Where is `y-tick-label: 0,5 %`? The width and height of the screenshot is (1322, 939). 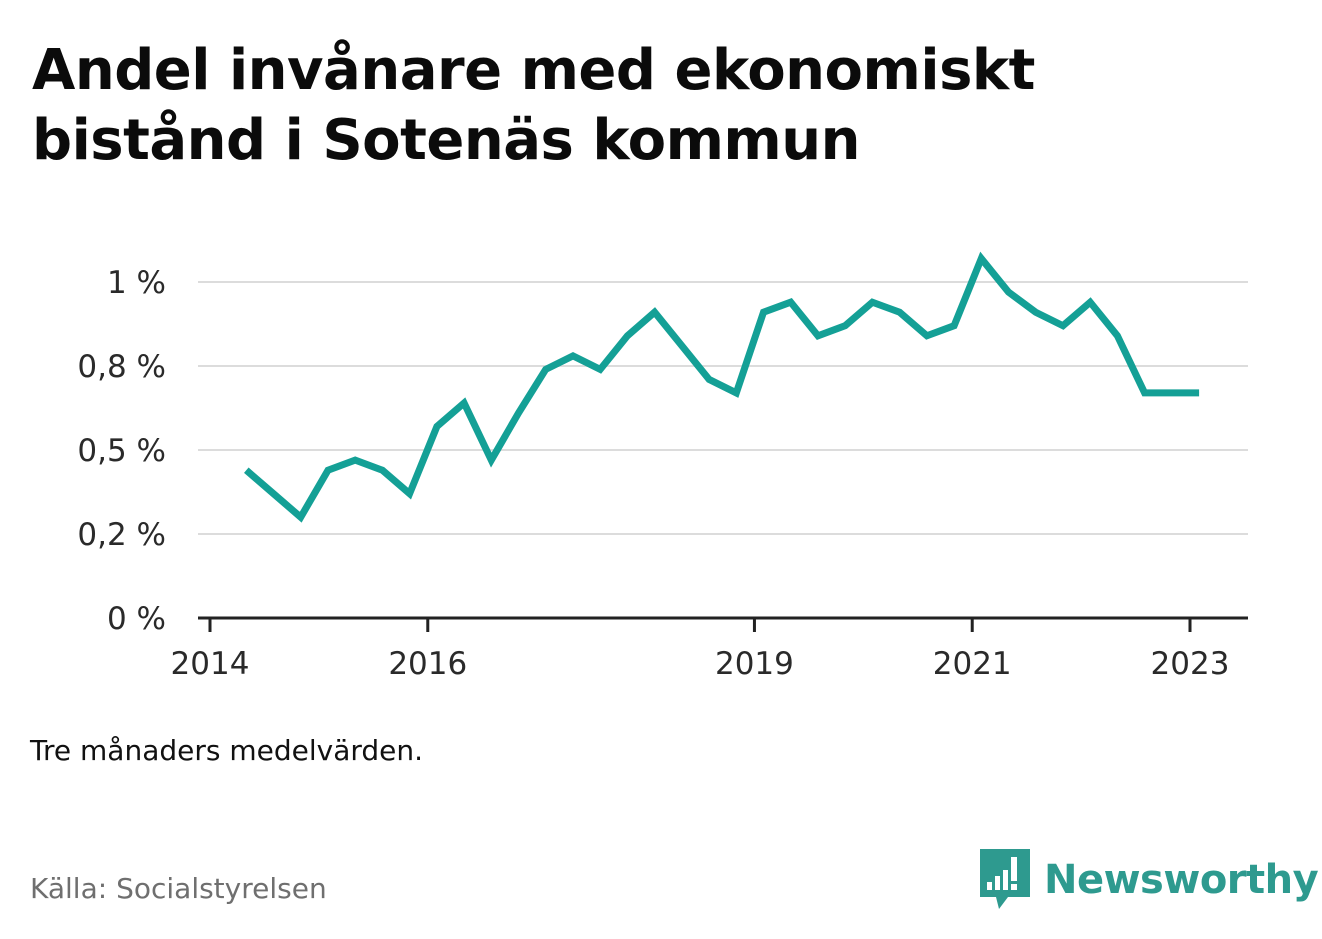
y-tick-label: 0,5 % is located at coordinates (121, 451).